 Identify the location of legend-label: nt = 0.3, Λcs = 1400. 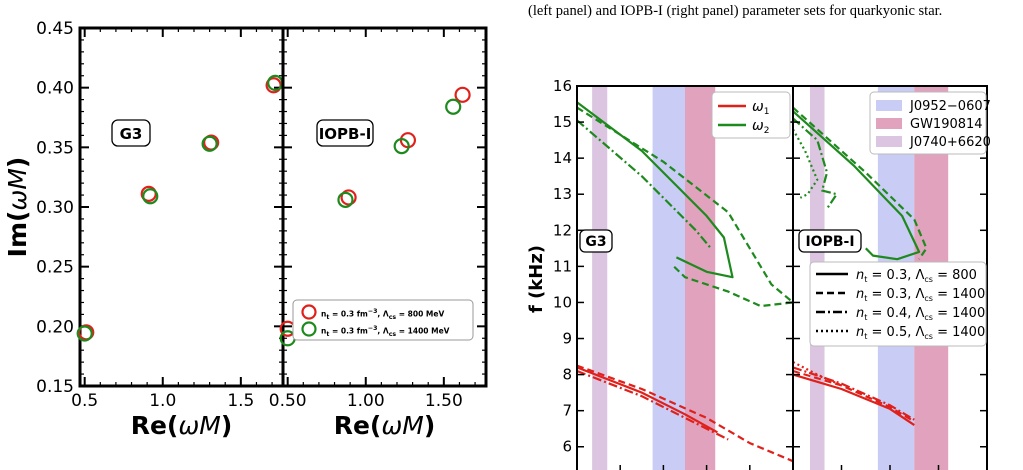
(920, 295).